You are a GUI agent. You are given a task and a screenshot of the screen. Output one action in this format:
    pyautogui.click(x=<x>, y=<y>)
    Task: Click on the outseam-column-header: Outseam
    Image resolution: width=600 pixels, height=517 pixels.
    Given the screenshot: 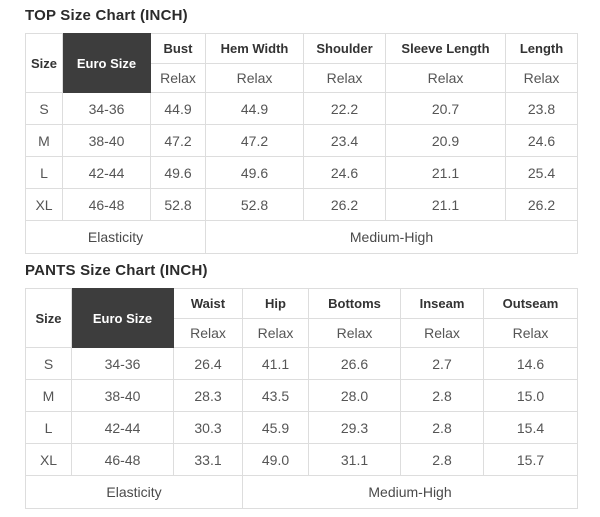 What is the action you would take?
    pyautogui.click(x=530, y=303)
    